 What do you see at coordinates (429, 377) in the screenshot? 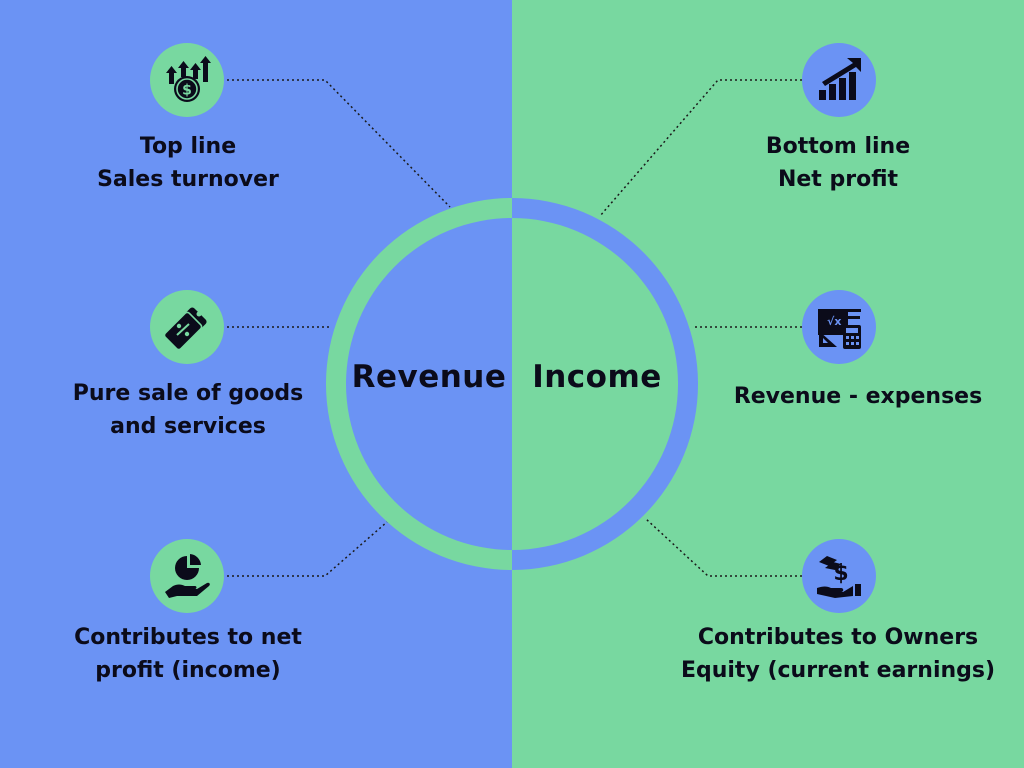
I see `revenue-title: Revenue` at bounding box center [429, 377].